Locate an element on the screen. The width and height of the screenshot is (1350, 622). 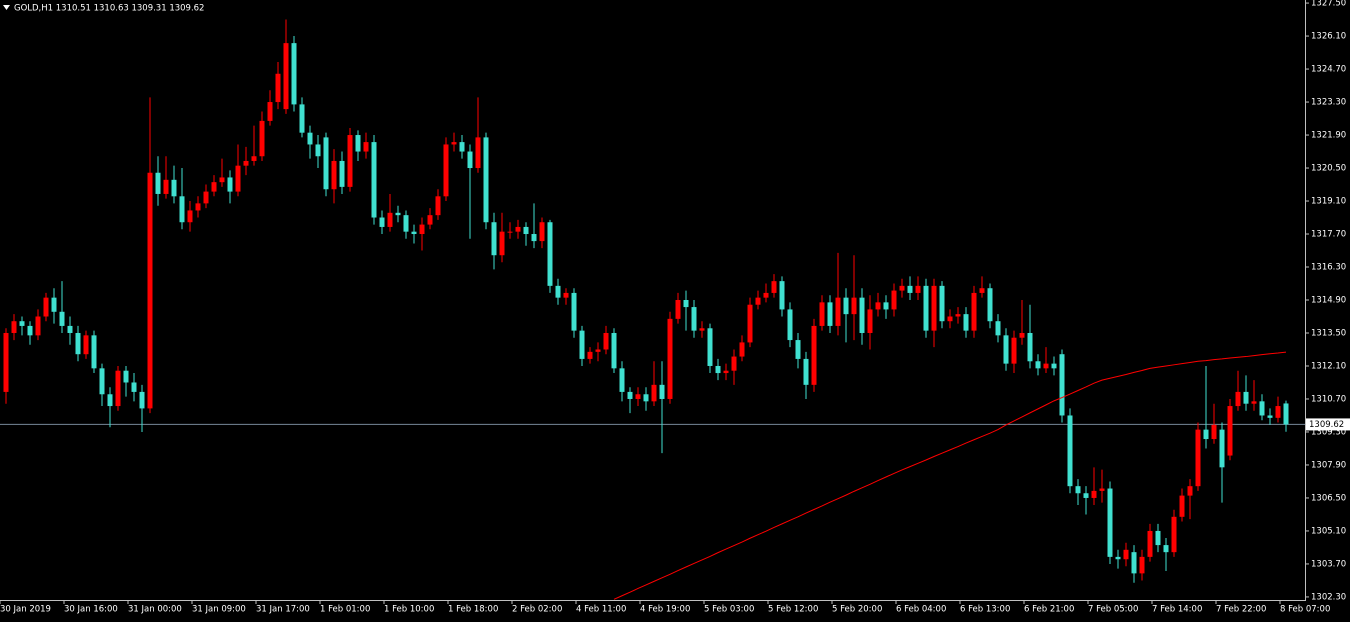
x-tick-label: 1 Feb 10:00 is located at coordinates (409, 610).